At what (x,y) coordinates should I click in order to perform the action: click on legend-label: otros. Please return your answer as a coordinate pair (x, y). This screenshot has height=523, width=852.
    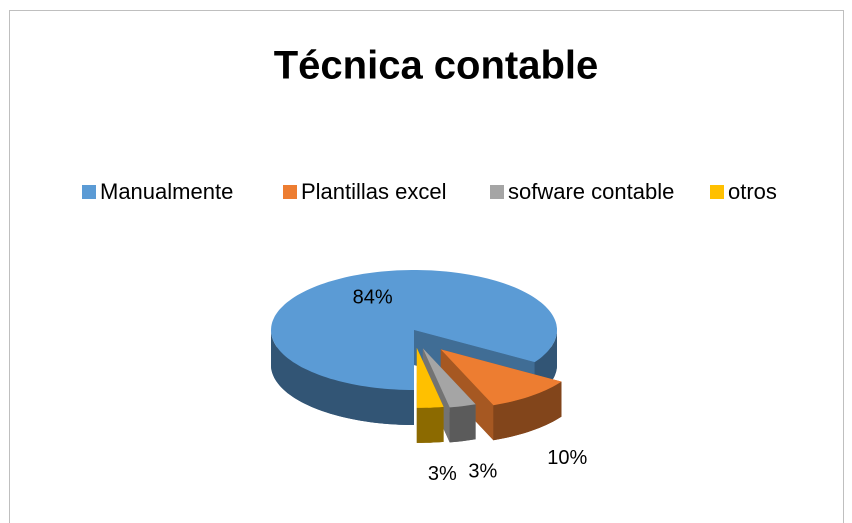
    Looking at the image, I should click on (752, 191).